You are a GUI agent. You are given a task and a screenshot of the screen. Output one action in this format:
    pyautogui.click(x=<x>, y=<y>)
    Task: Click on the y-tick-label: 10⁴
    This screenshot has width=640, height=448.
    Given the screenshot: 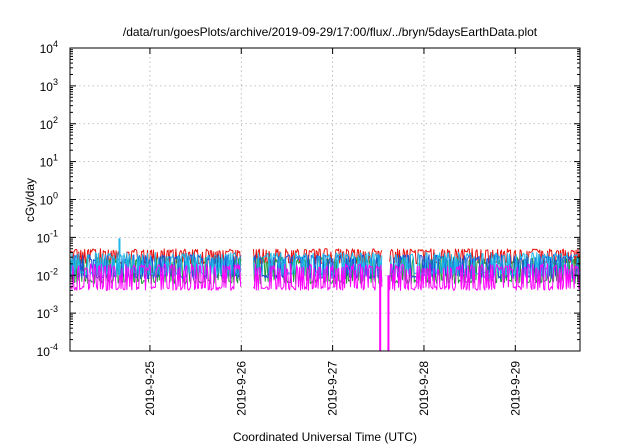 What is the action you would take?
    pyautogui.click(x=49, y=47)
    